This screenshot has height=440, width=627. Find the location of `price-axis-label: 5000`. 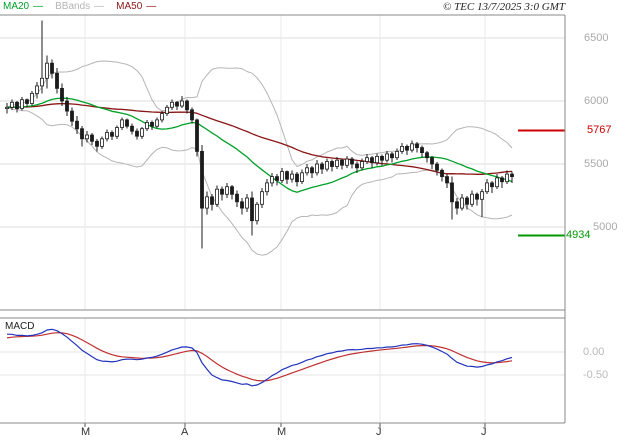

price-axis-label: 5000 is located at coordinates (605, 227).